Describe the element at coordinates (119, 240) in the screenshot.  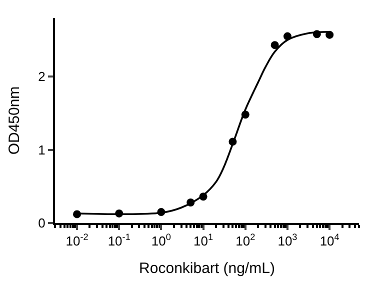
I see `x-tick-label: 10$^{-1}$` at that location.